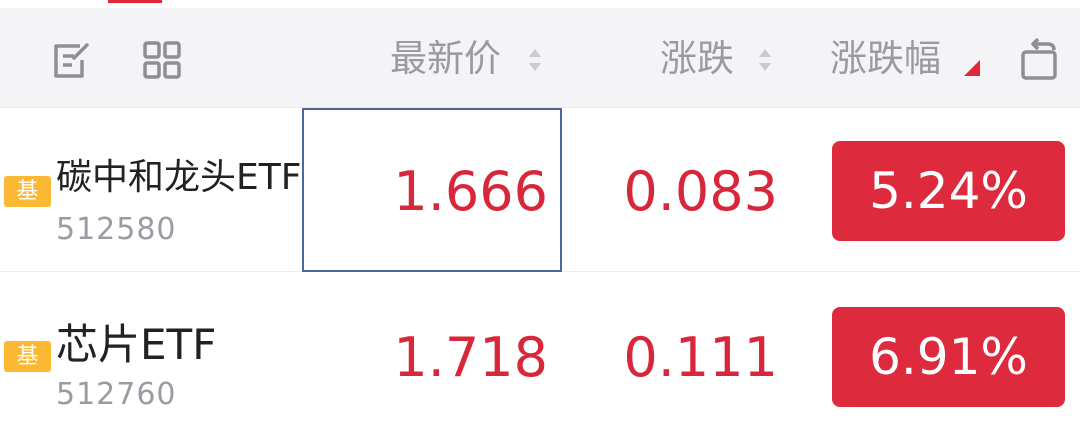 Image resolution: width=1080 pixels, height=437 pixels. Describe the element at coordinates (765, 60) in the screenshot. I see `sort-change-icon` at that location.